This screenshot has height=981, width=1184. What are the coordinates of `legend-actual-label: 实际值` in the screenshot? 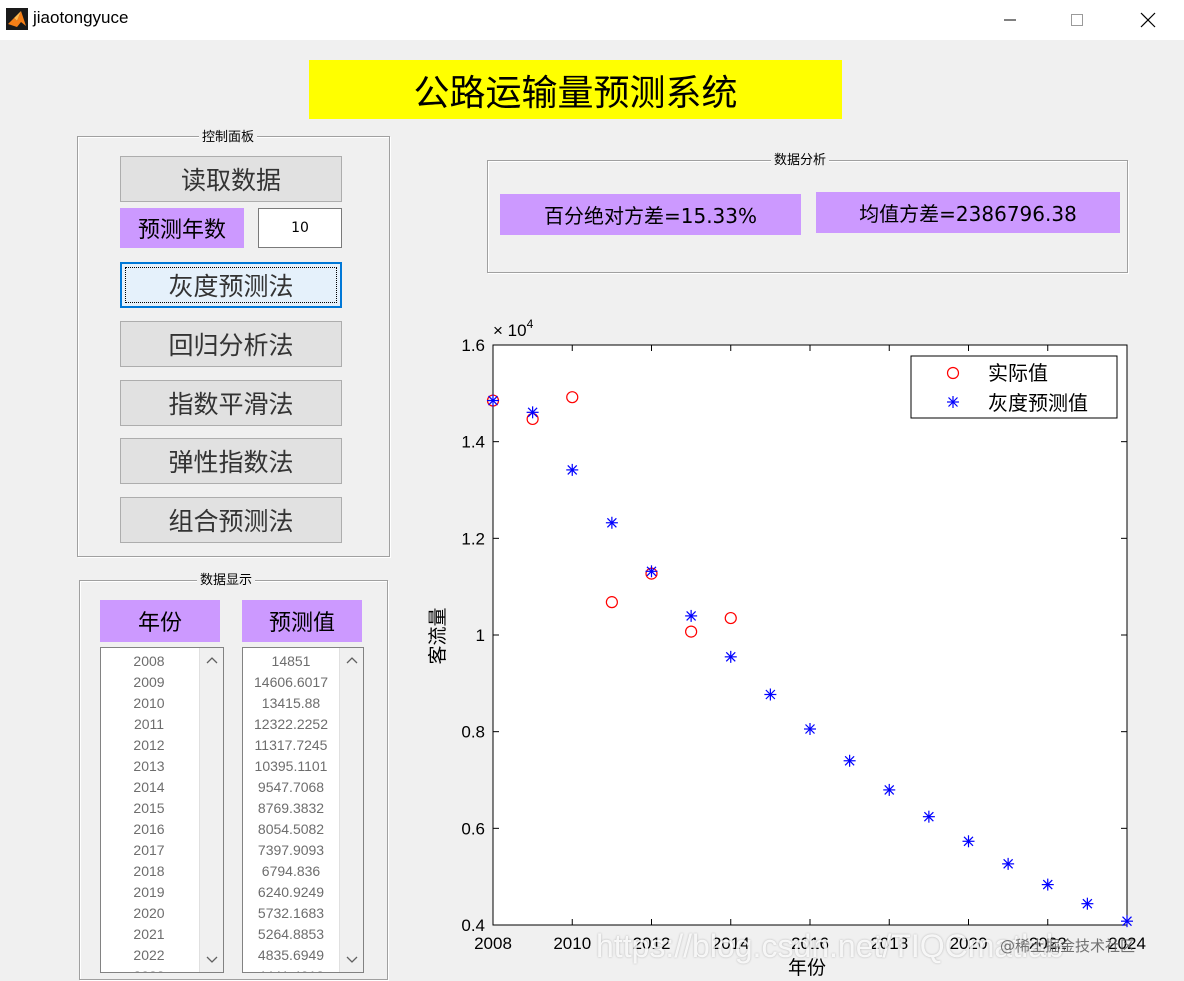 It's located at (1018, 373).